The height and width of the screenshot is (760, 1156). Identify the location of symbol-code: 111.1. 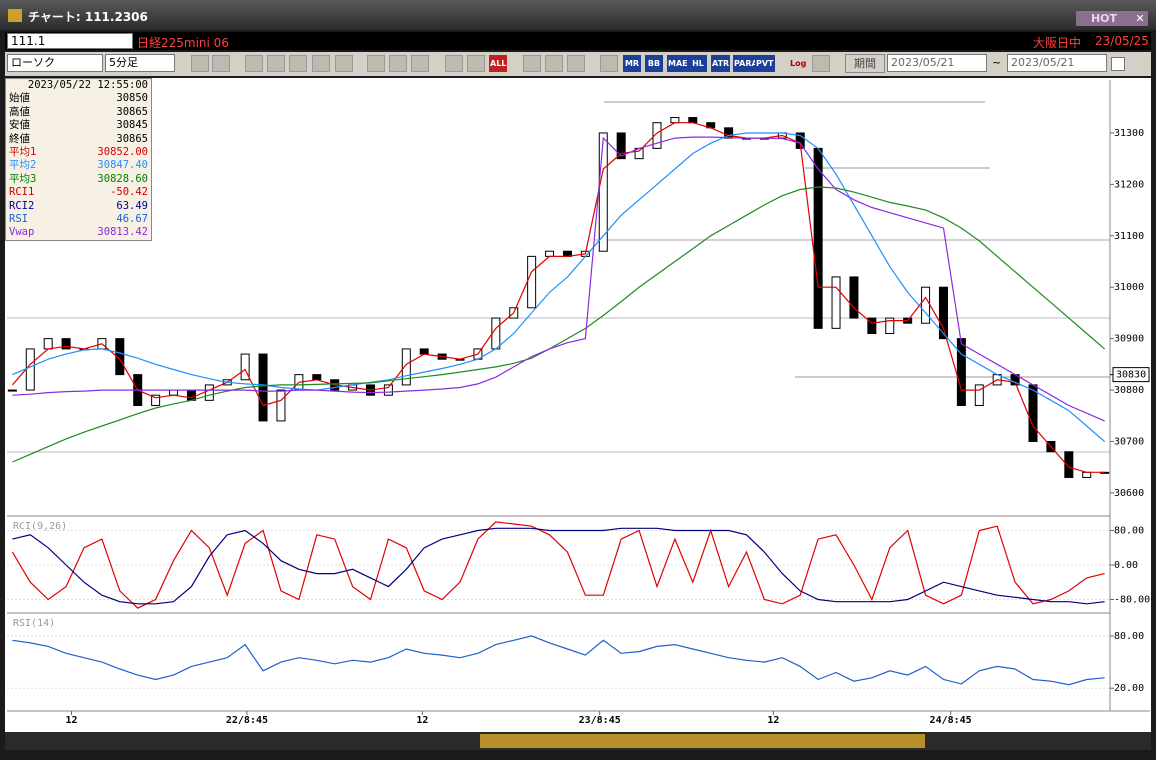
(28, 41).